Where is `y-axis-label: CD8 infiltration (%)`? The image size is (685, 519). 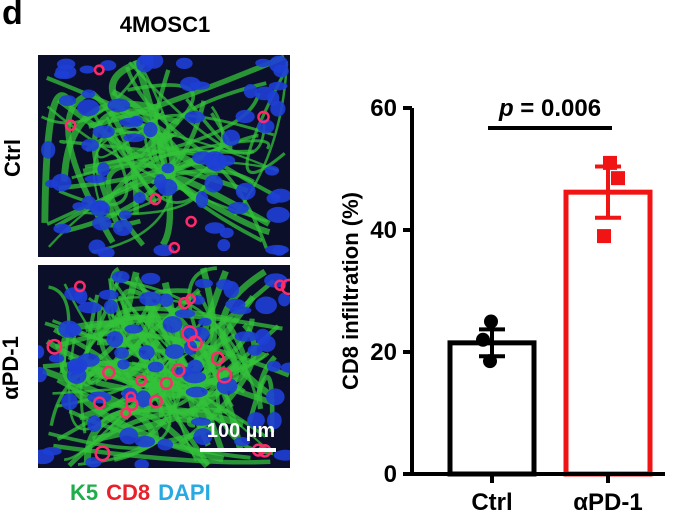
y-axis-label: CD8 infiltration (%) is located at coordinates (350, 291).